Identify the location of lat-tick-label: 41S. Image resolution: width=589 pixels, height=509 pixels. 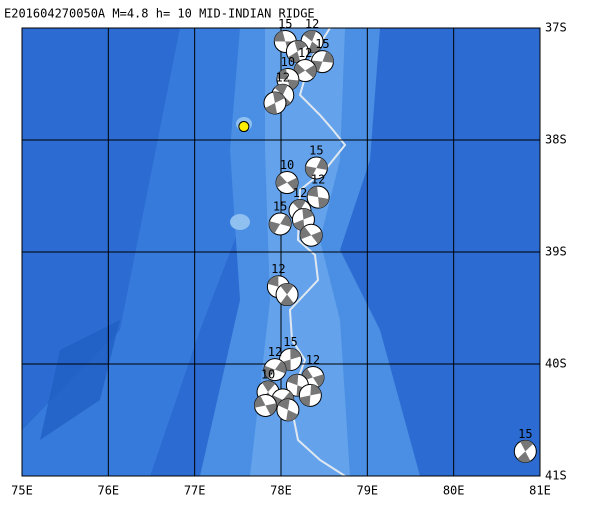
(556, 476).